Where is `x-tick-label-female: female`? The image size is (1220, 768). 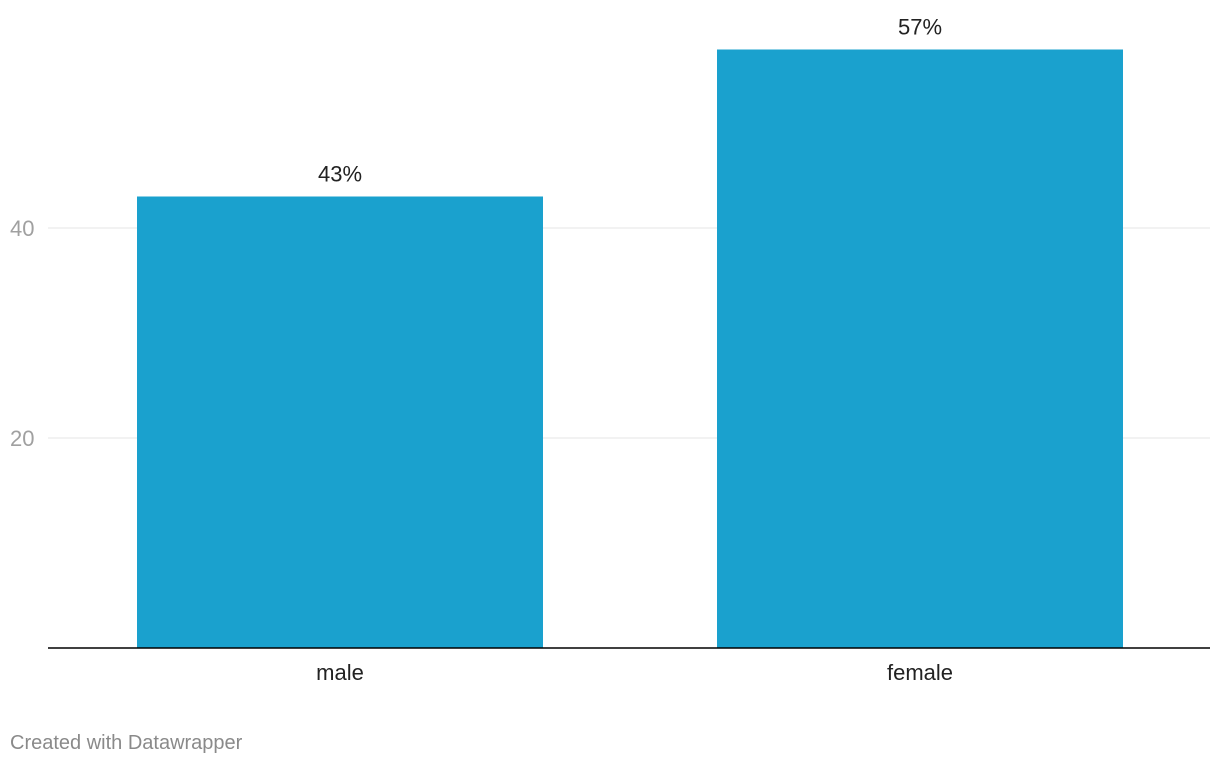
x-tick-label-female: female is located at coordinates (920, 672).